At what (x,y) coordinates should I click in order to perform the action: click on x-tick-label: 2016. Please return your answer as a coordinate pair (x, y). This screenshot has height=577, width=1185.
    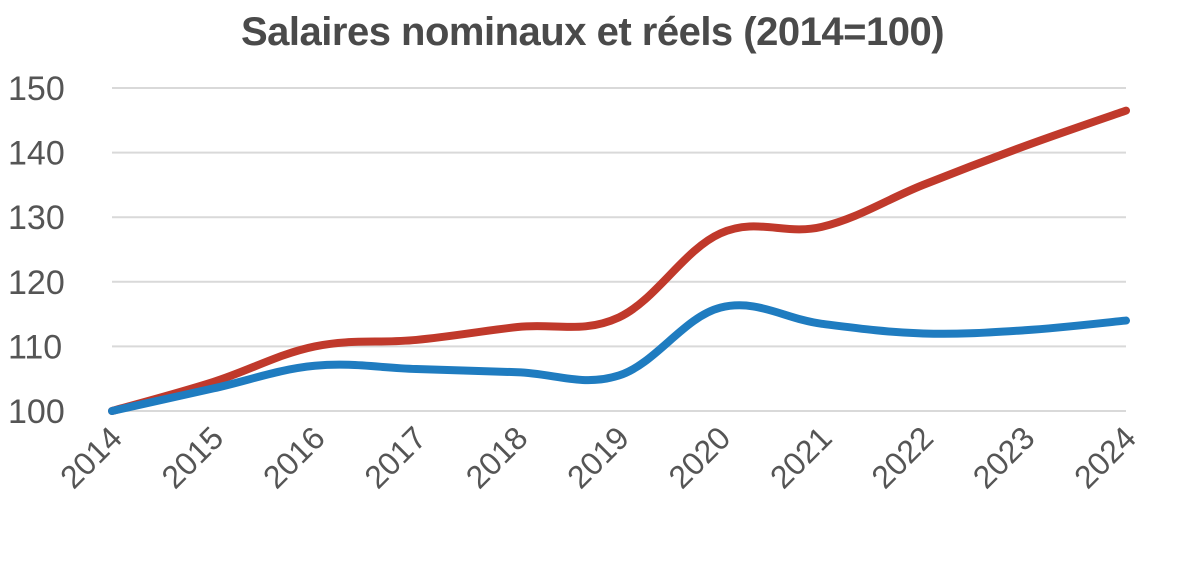
    Looking at the image, I should click on (294, 457).